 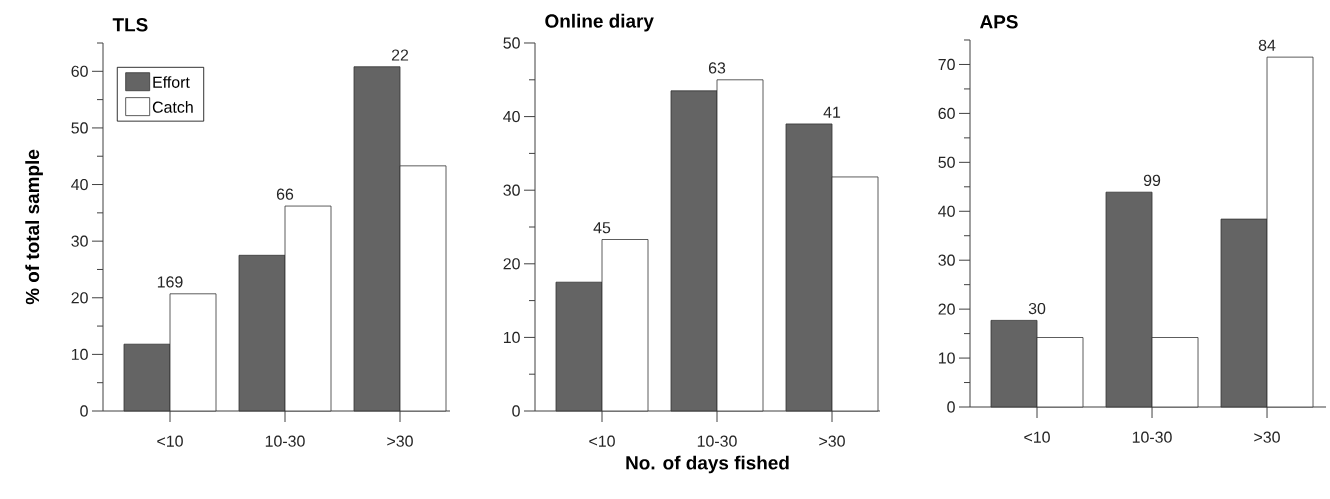 I want to click on annotation: 99, so click(x=1152, y=180).